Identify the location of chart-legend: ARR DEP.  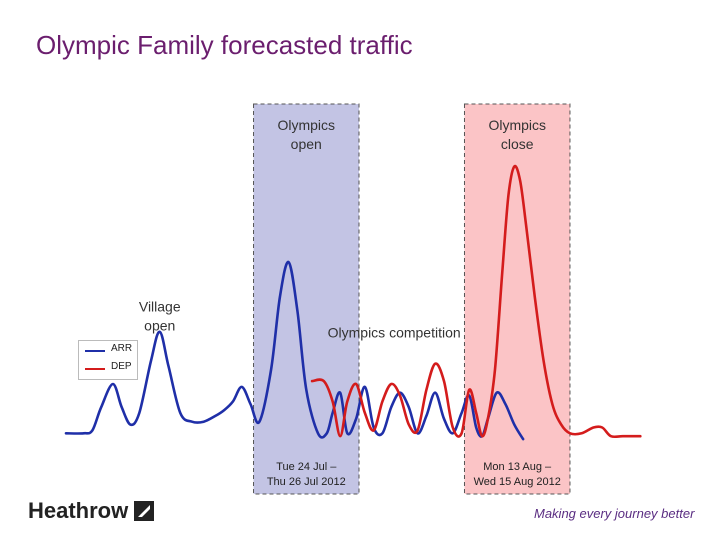
(108, 360).